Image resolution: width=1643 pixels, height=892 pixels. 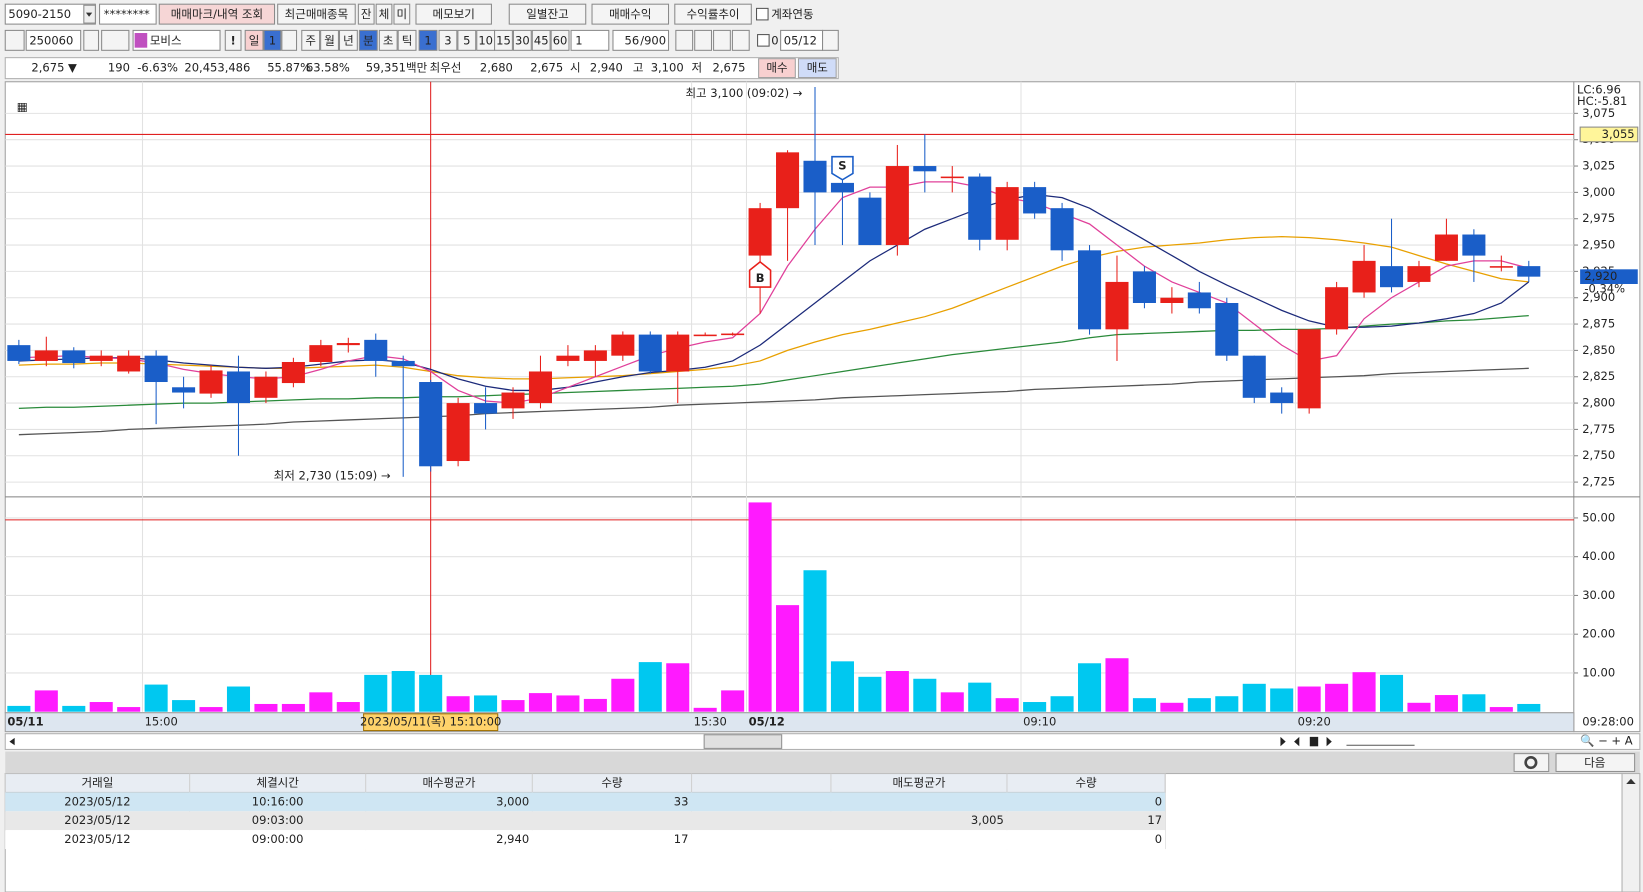 What do you see at coordinates (918, 782) in the screenshot?
I see `table-header-cell: 매도평균가` at bounding box center [918, 782].